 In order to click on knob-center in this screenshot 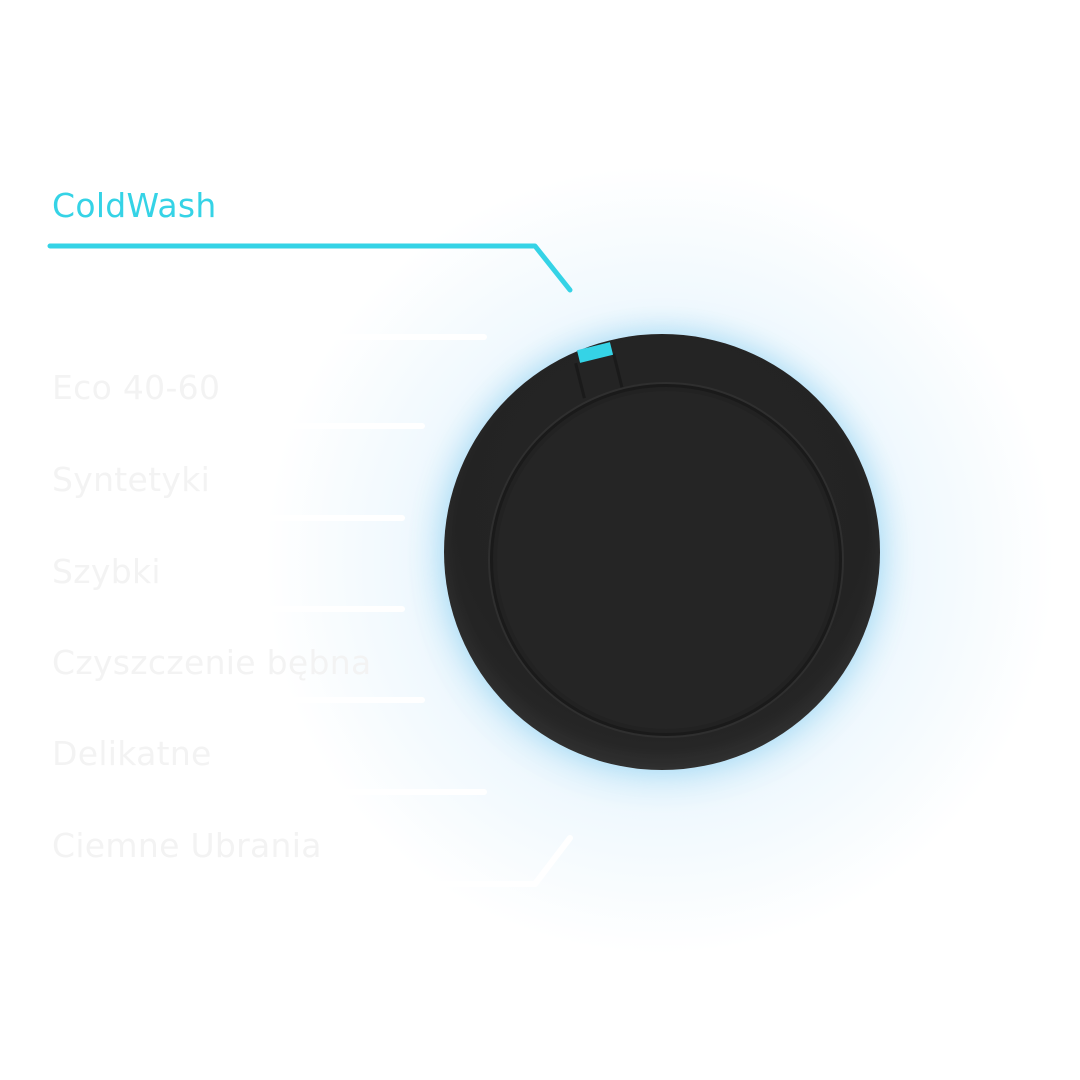, I will do `click(666, 560)`.